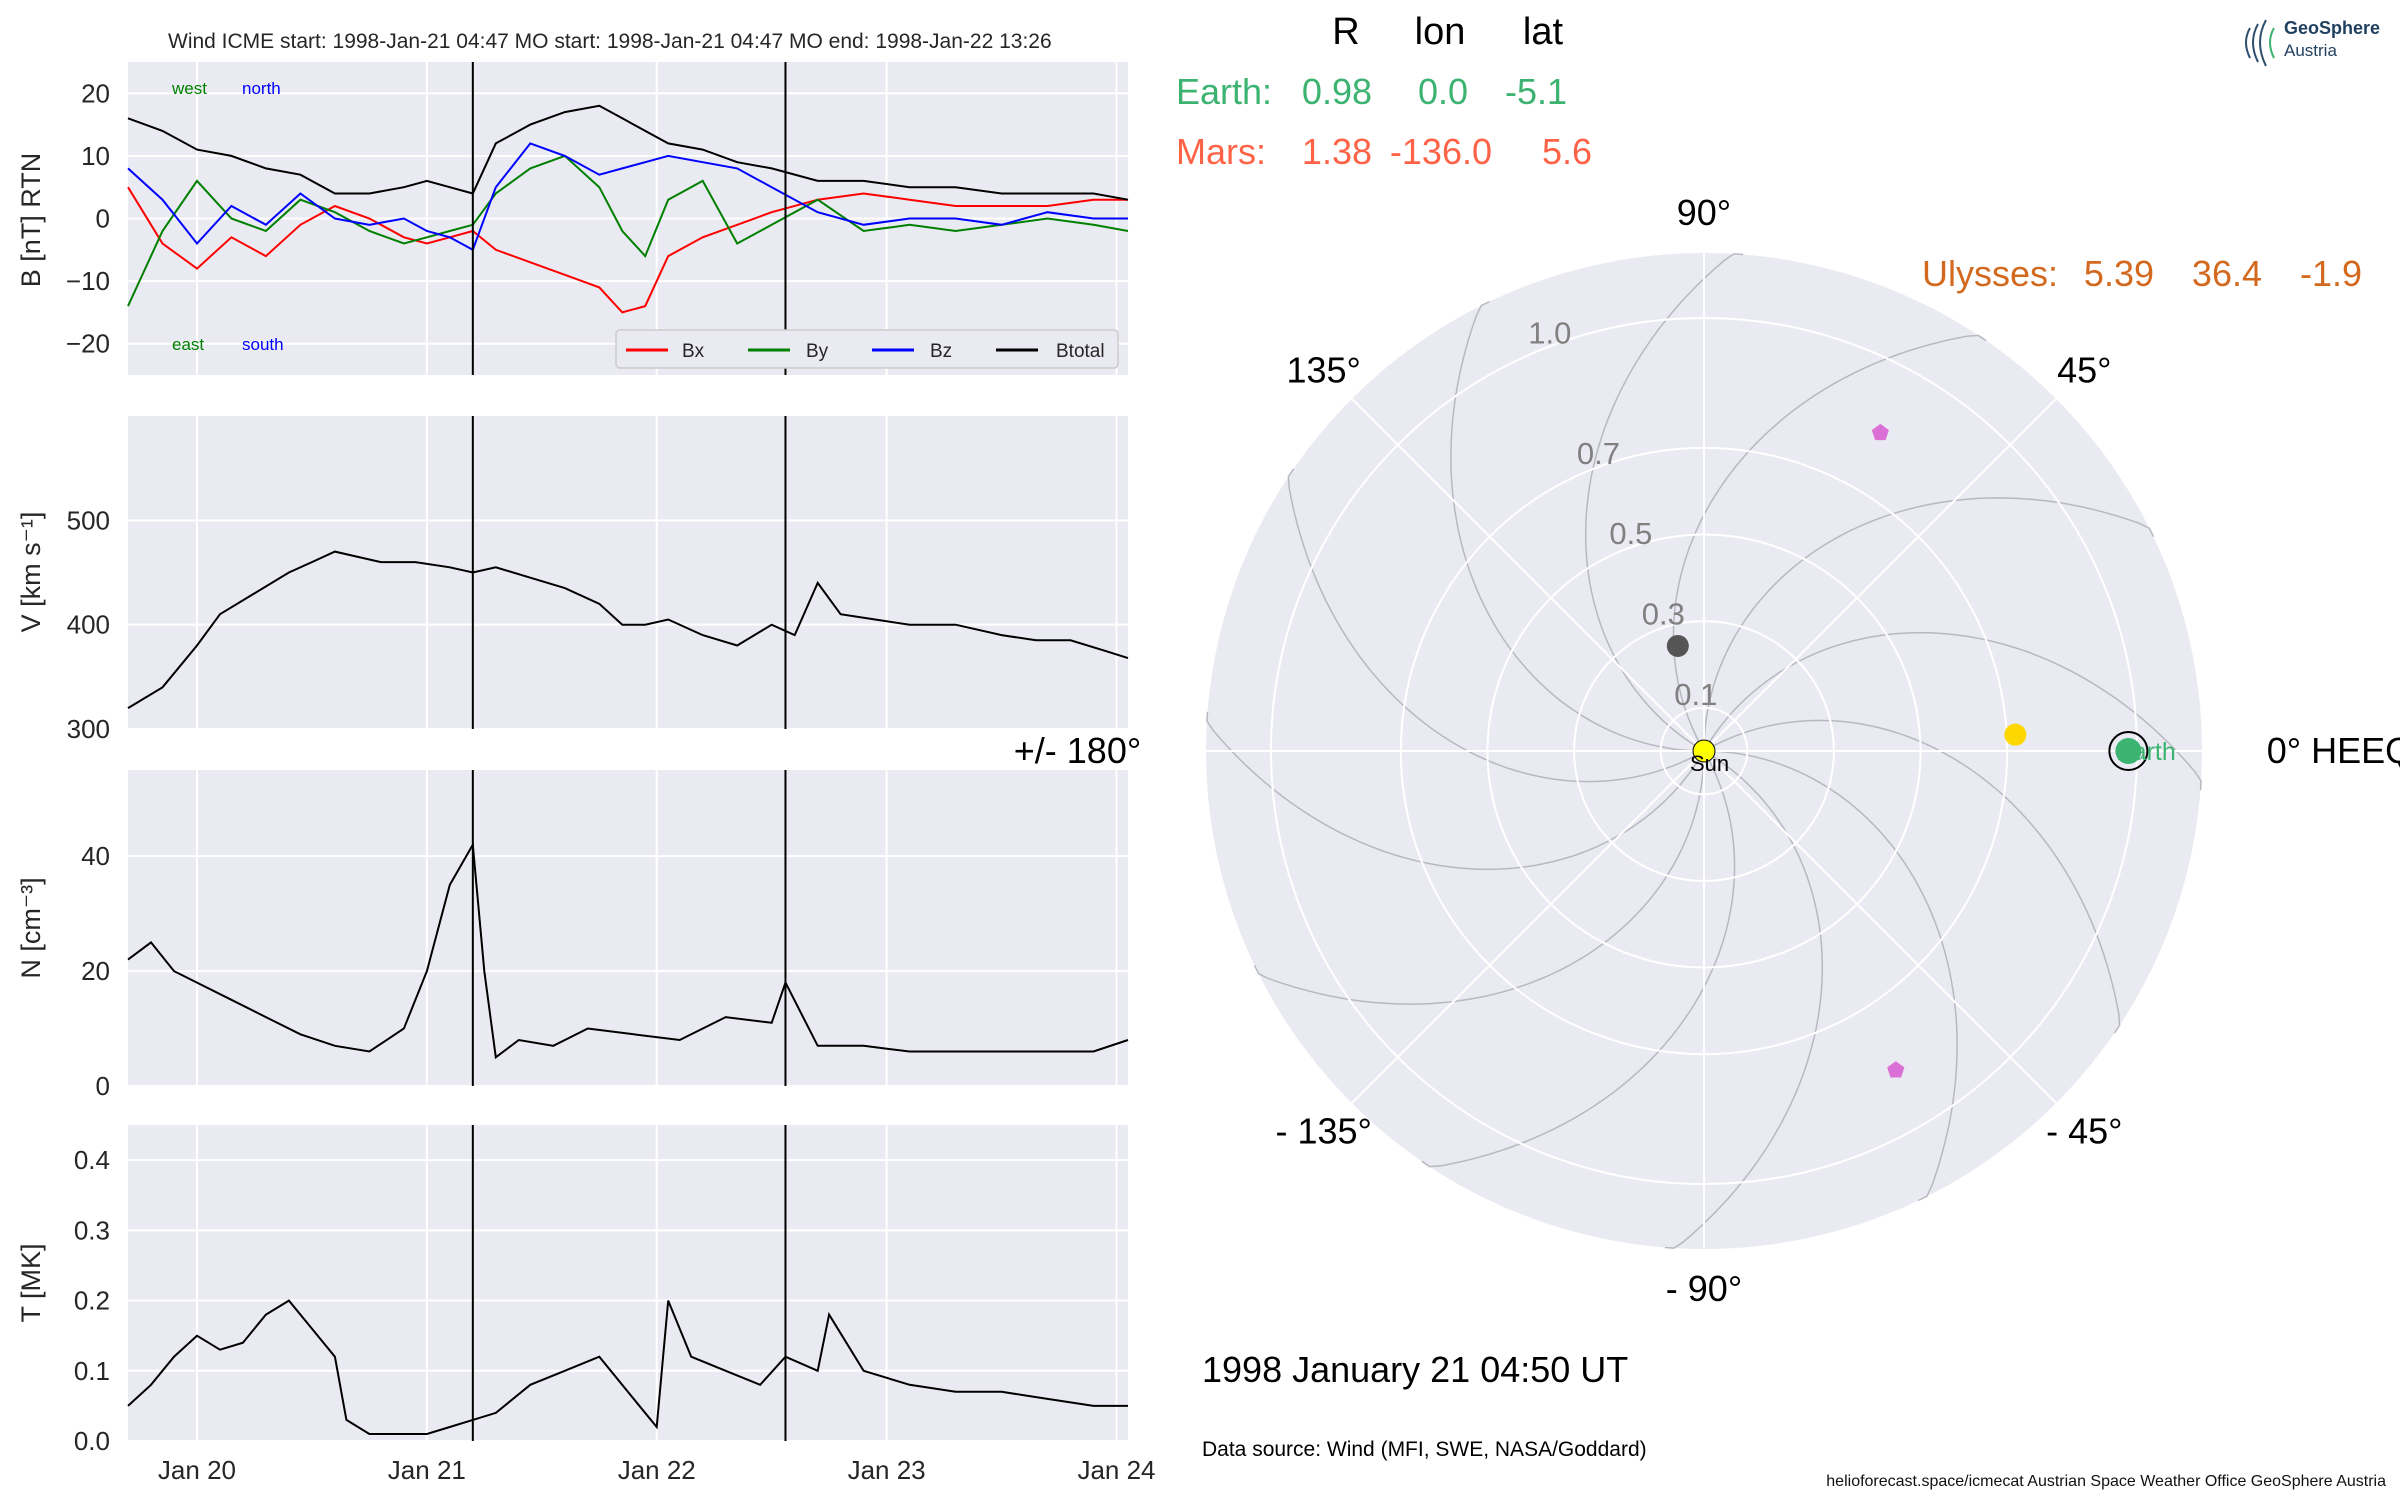 The width and height of the screenshot is (2400, 1500). Describe the element at coordinates (2128, 751) in the screenshot. I see `earth-ring-marker` at that location.